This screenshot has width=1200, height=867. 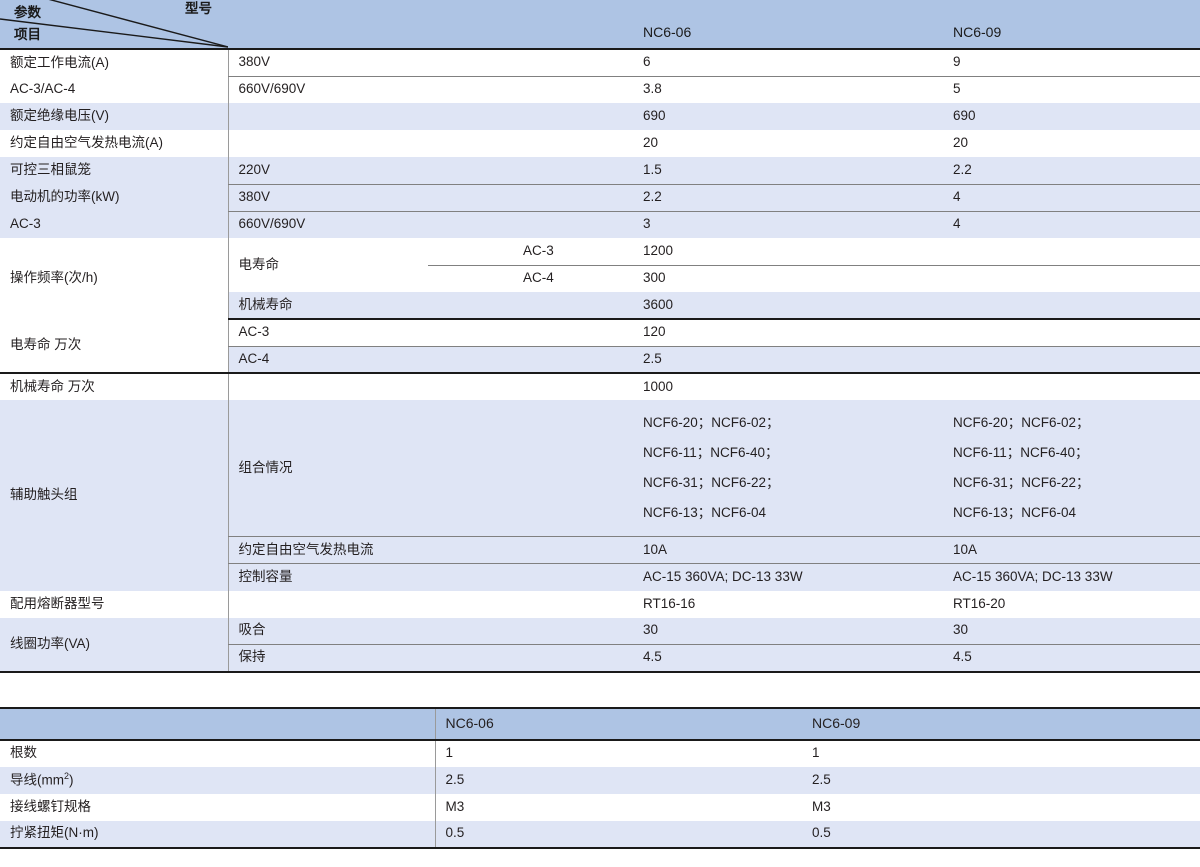 I want to click on row-value-nc6-09: 9, so click(x=1069, y=63).